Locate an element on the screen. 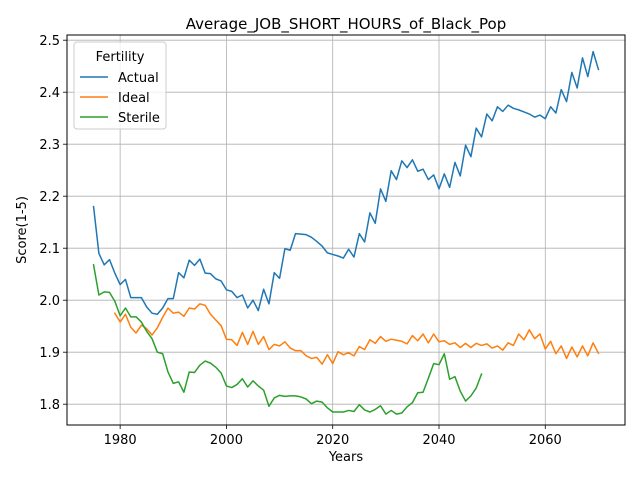 This screenshot has width=640, height=480. y-tick-label: 2.1 is located at coordinates (49, 249).